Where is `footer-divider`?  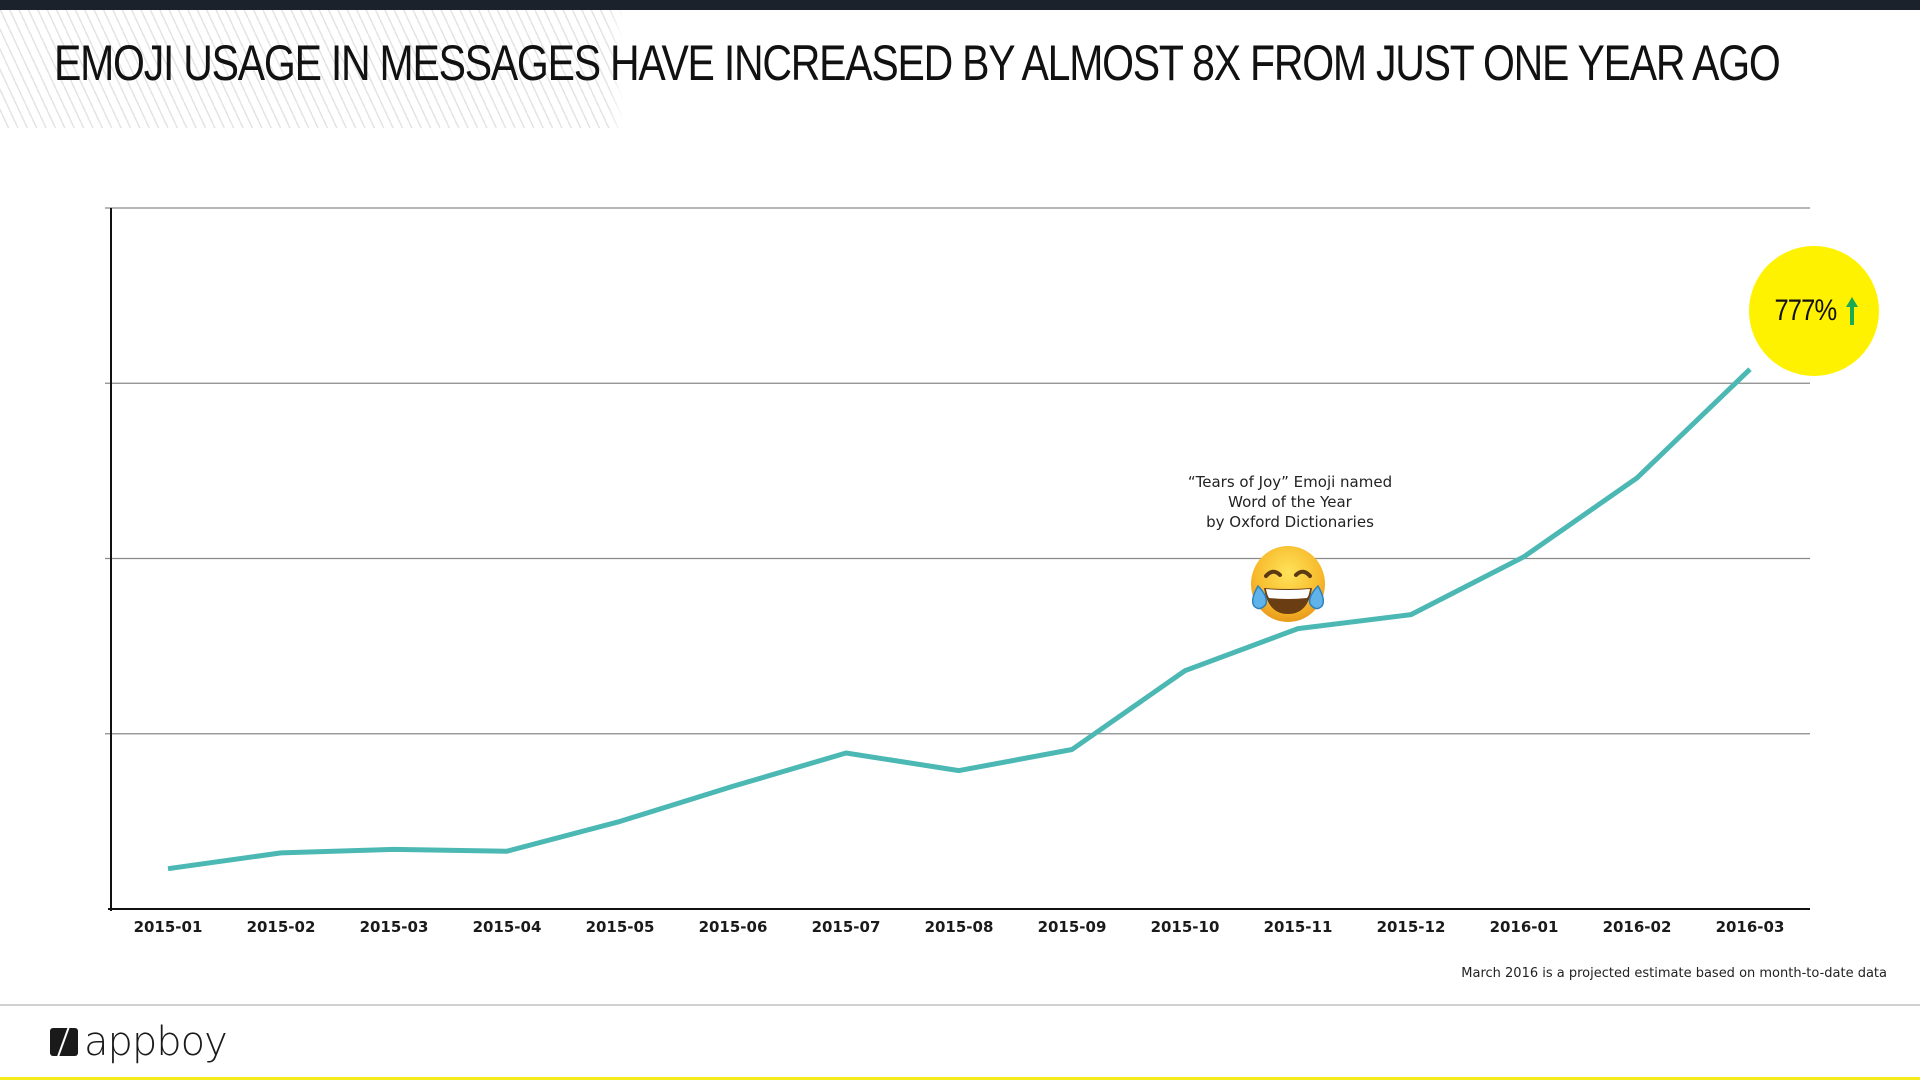 footer-divider is located at coordinates (960, 1005).